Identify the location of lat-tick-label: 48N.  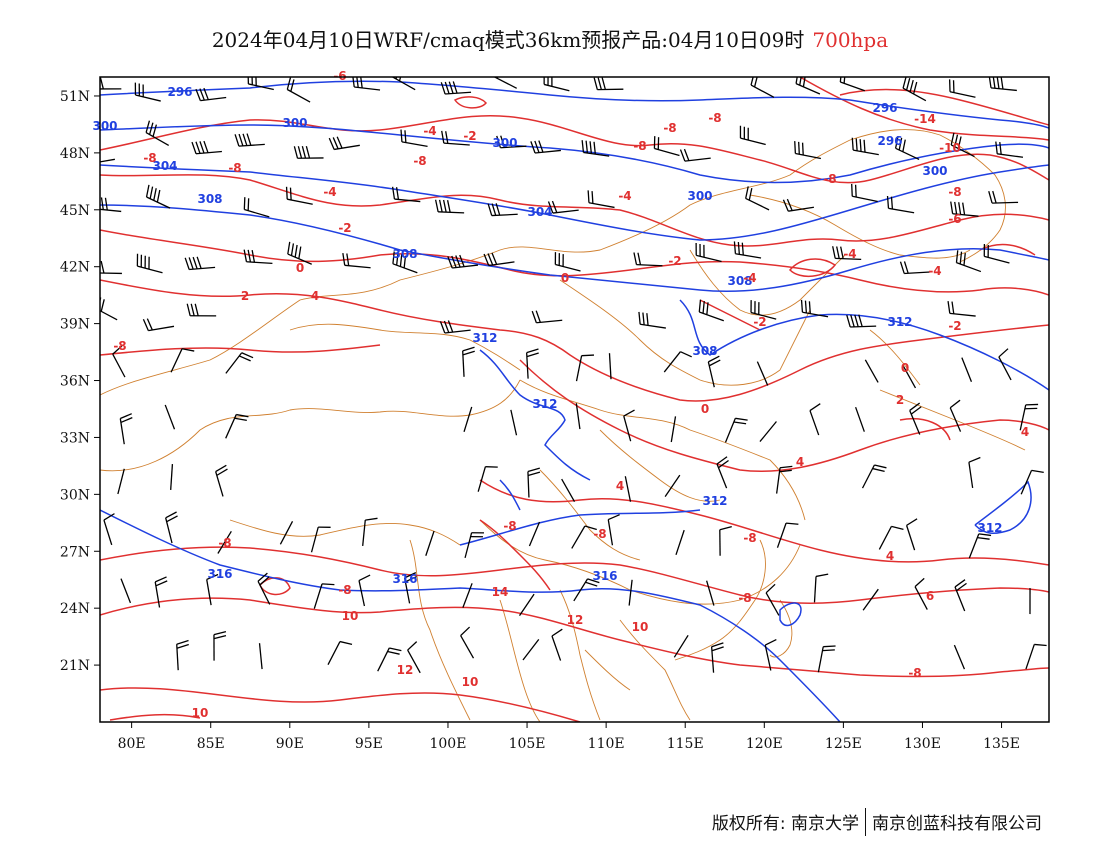
(75, 154).